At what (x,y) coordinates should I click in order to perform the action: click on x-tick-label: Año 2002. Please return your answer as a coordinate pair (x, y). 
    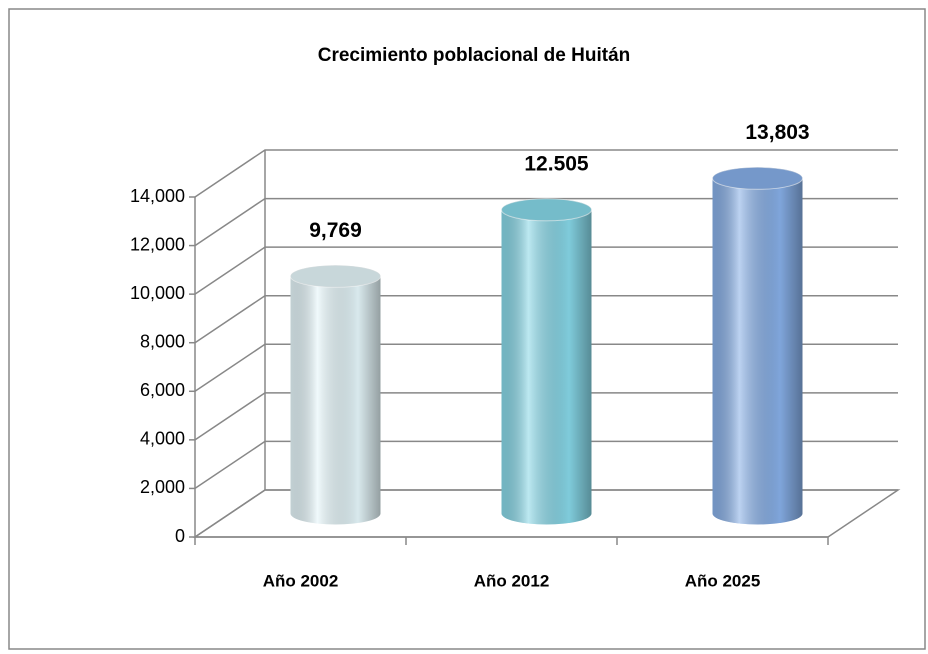
    Looking at the image, I should click on (301, 580).